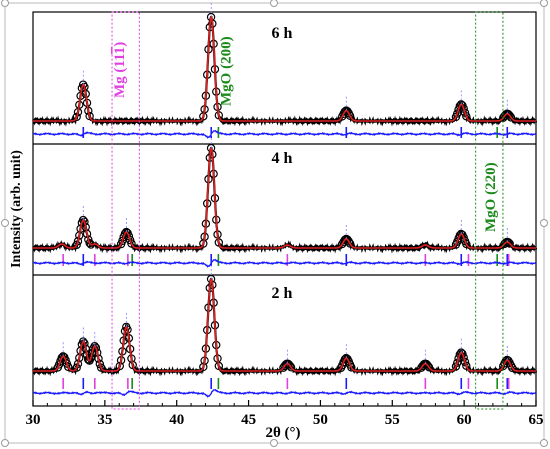 The image size is (550, 449). Describe the element at coordinates (320, 420) in the screenshot. I see `x-tick-label: 50` at that location.